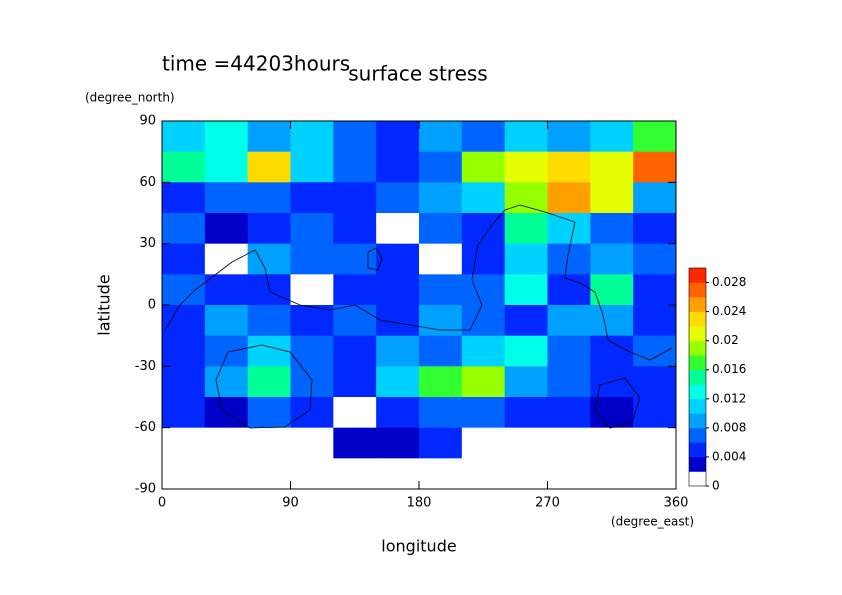  What do you see at coordinates (729, 311) in the screenshot?
I see `colorbar-tick-label: 0.024` at bounding box center [729, 311].